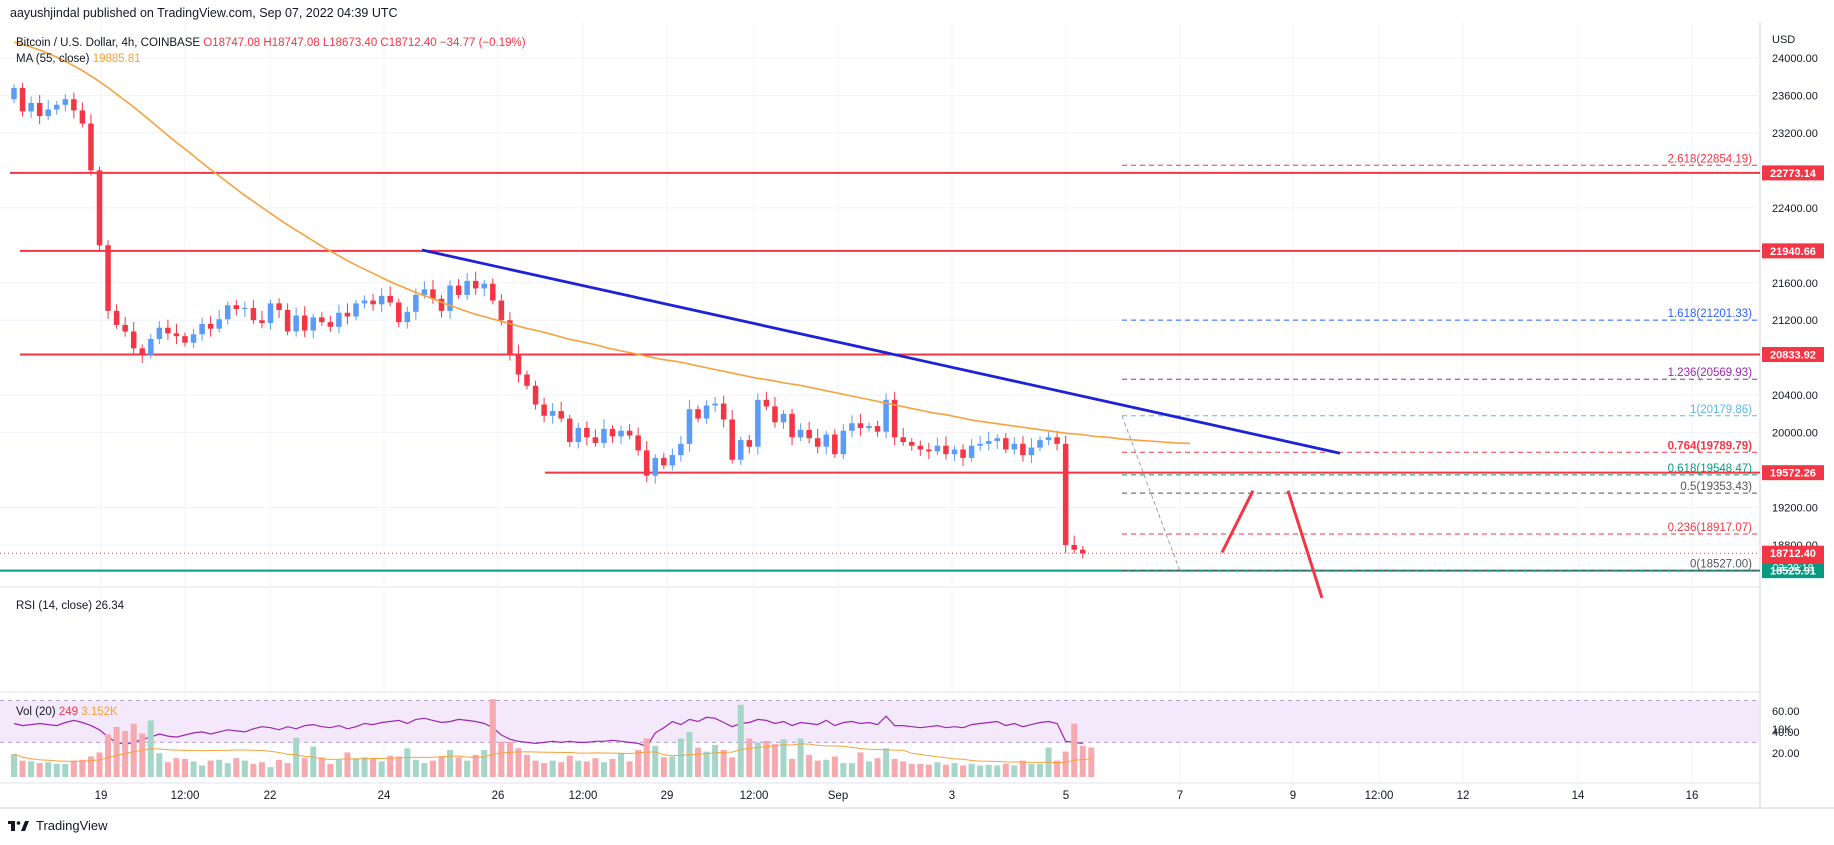  What do you see at coordinates (838, 796) in the screenshot?
I see `time-tick-label: Sep` at bounding box center [838, 796].